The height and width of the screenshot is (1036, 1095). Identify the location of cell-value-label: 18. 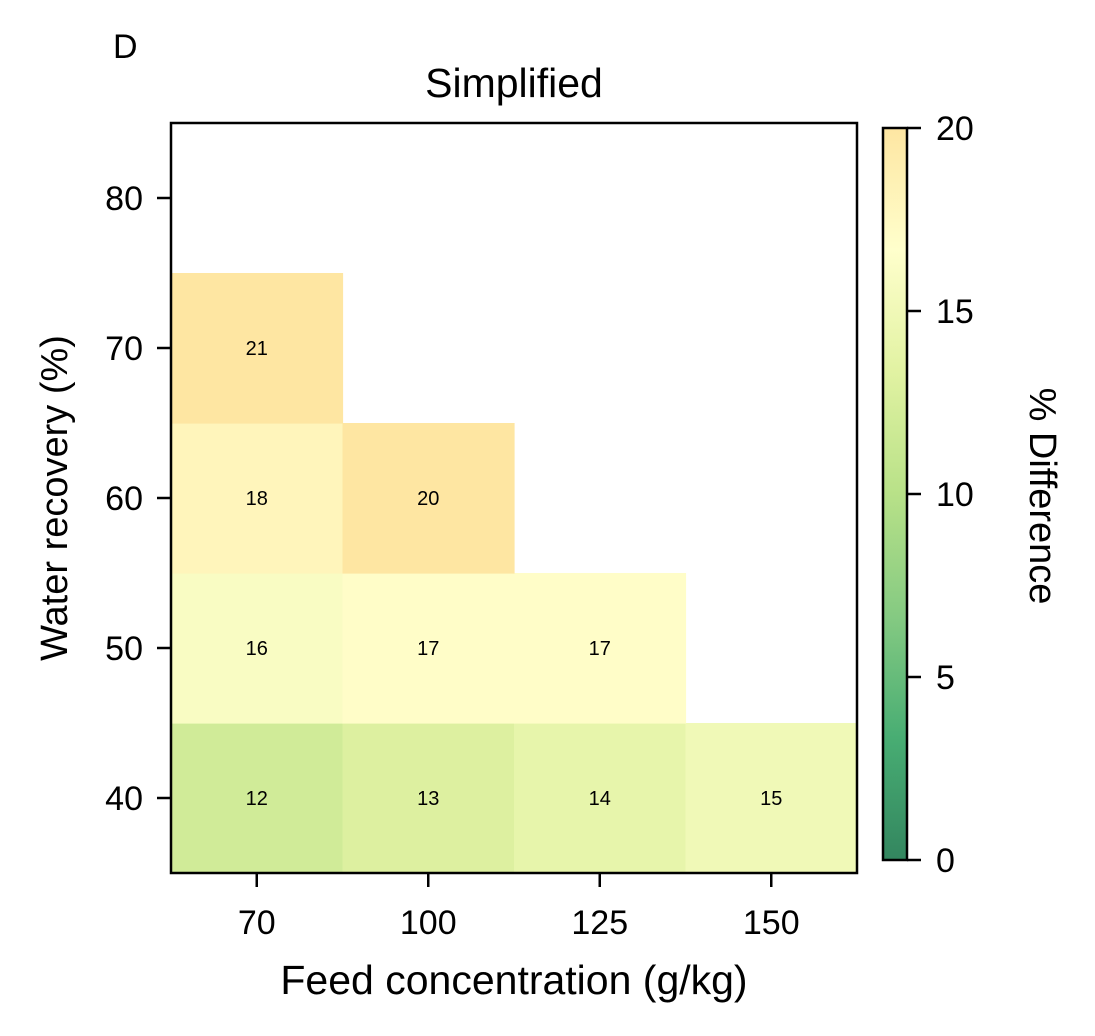
(257, 499).